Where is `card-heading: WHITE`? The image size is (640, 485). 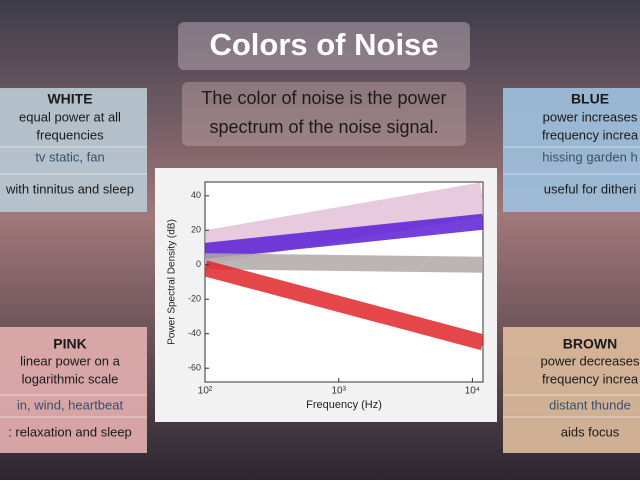 card-heading: WHITE is located at coordinates (69, 99).